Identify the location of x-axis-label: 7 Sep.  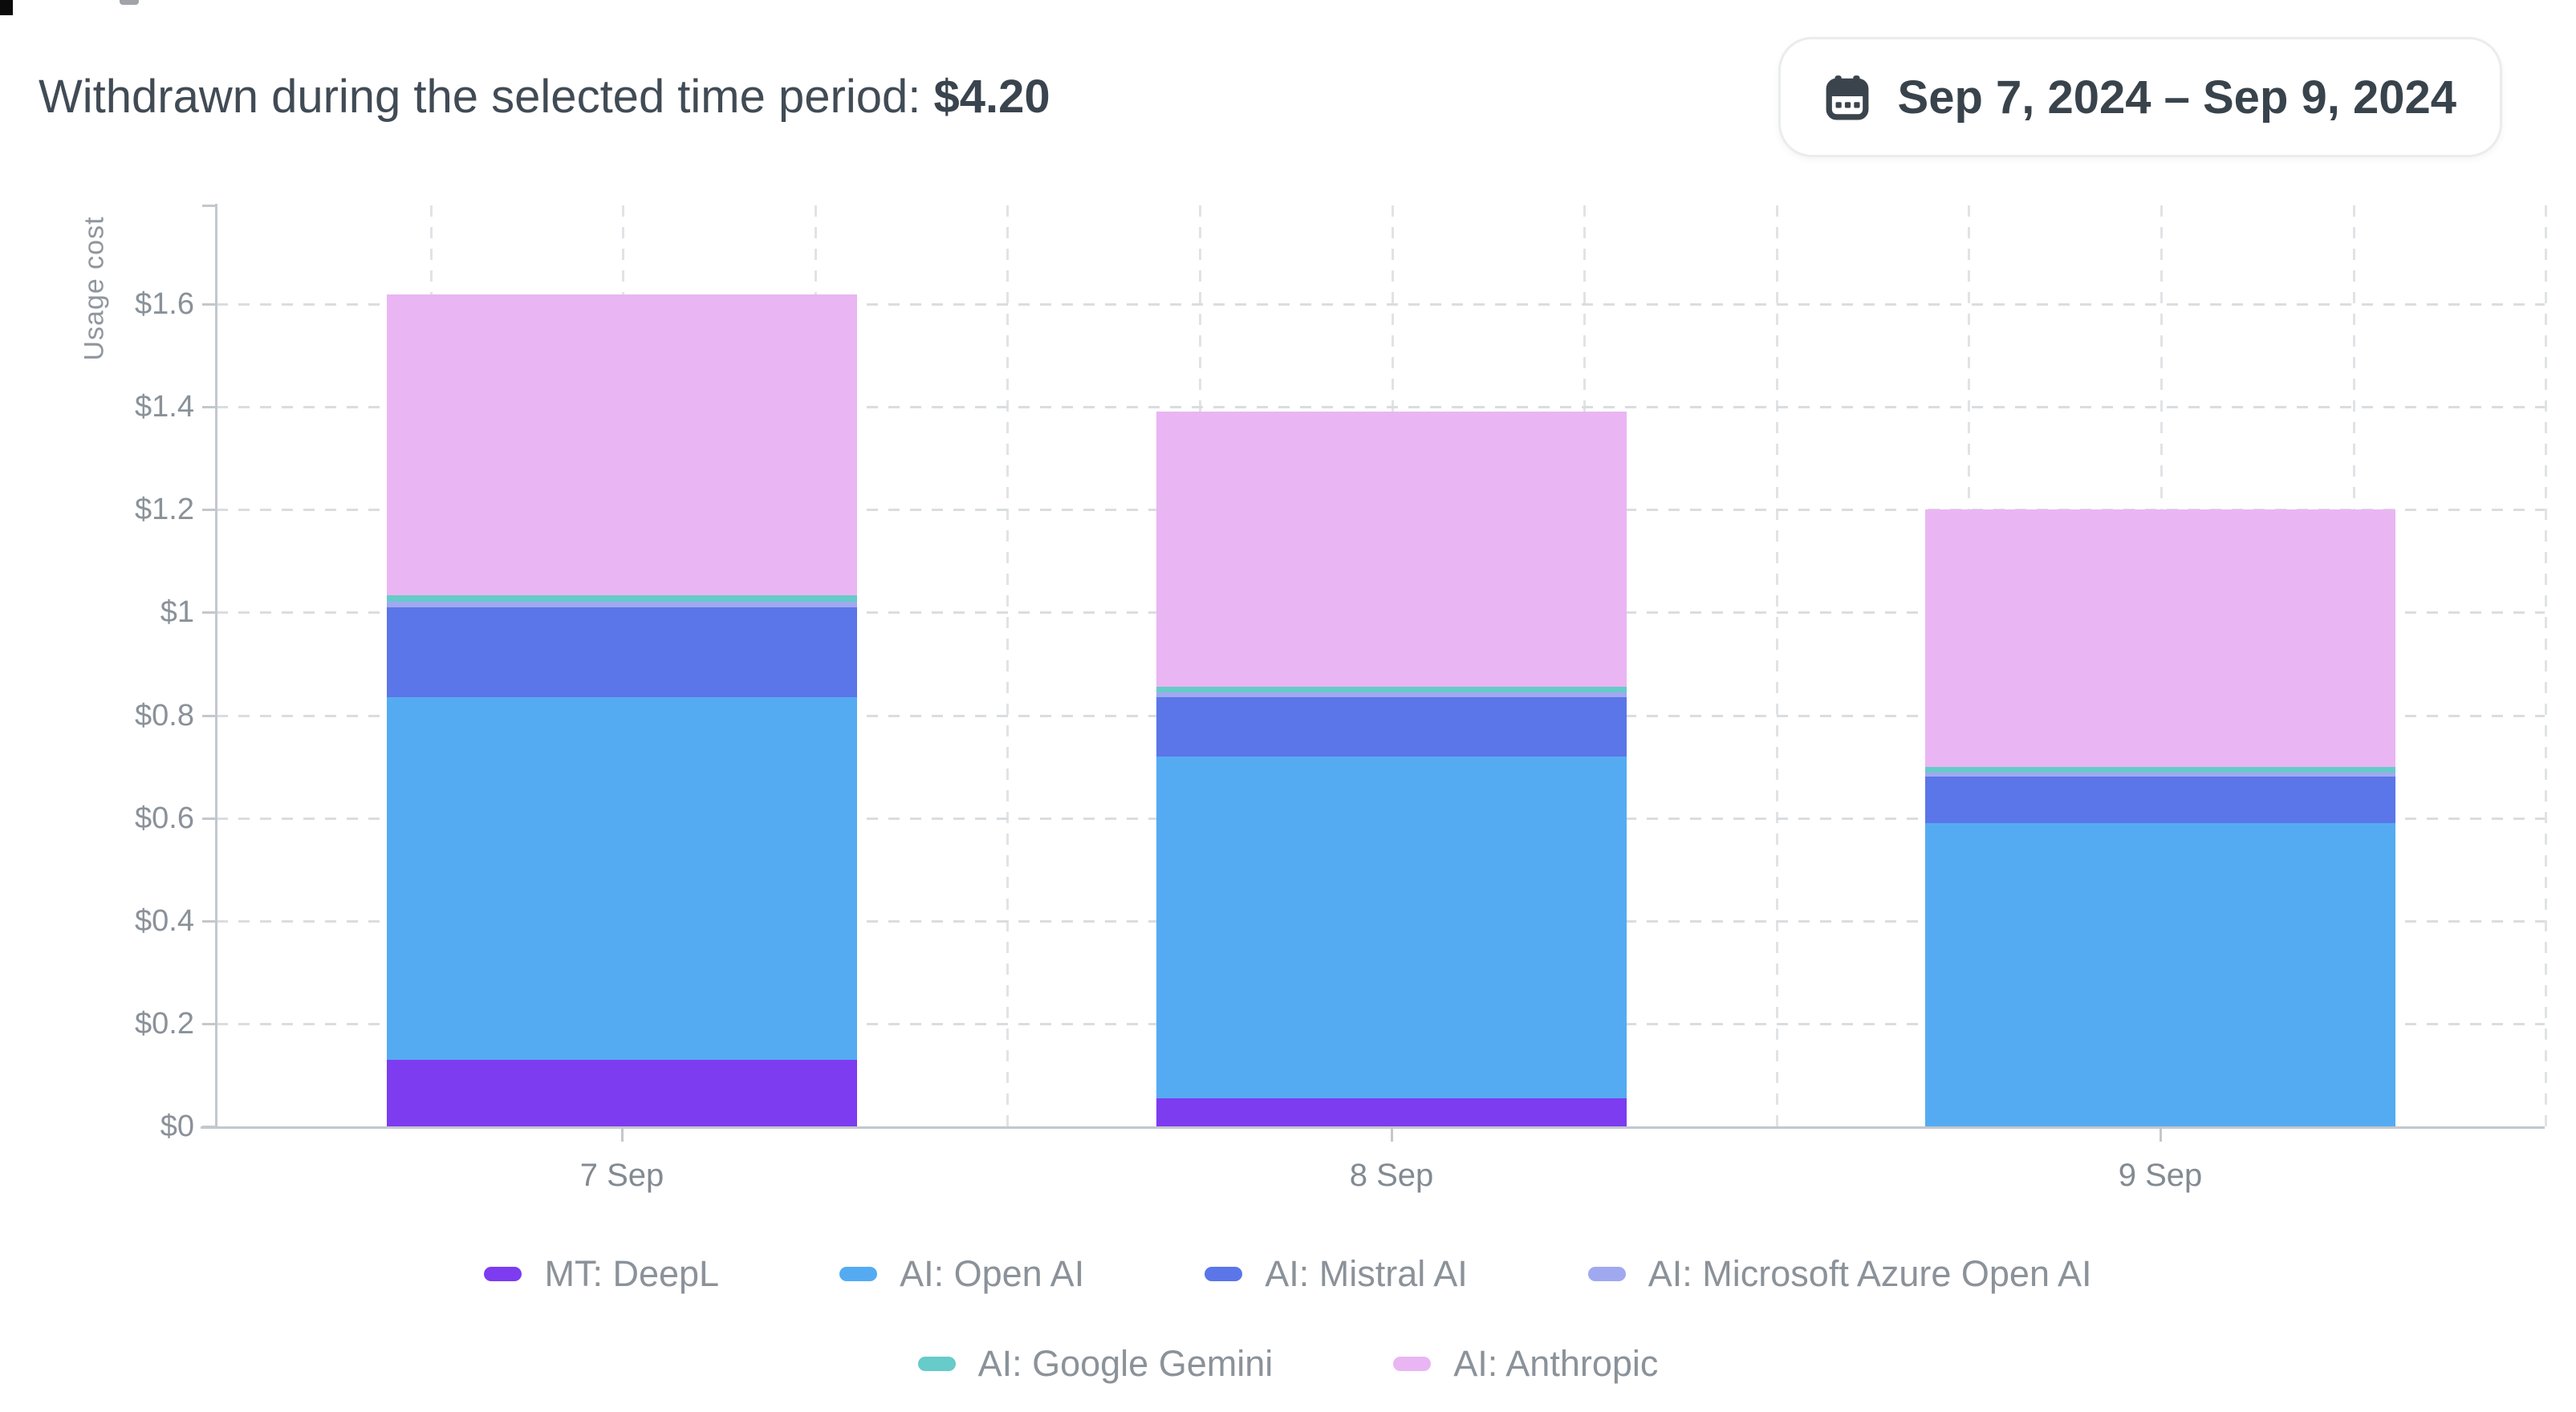
(621, 1175).